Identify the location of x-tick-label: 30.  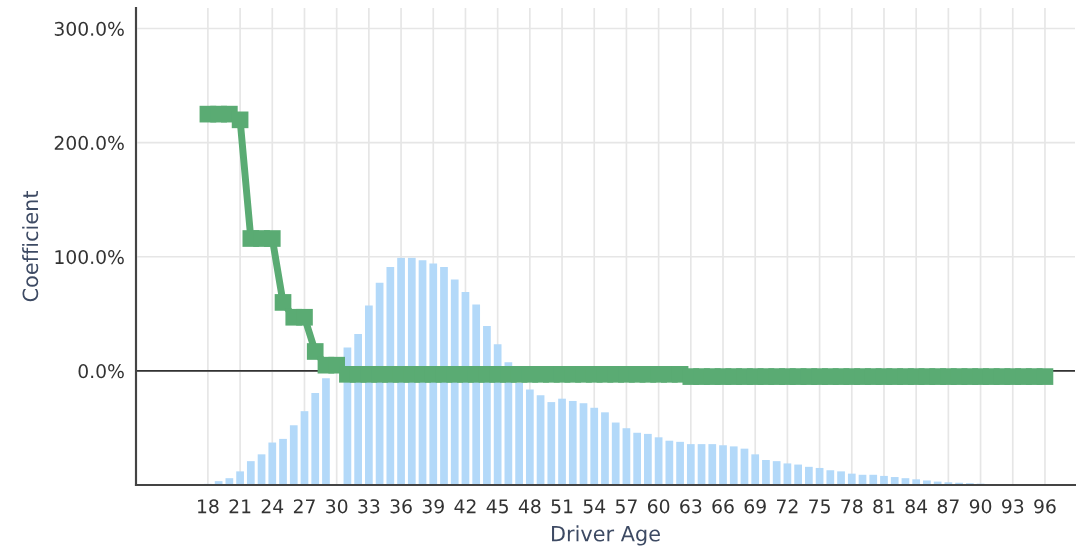
(337, 506).